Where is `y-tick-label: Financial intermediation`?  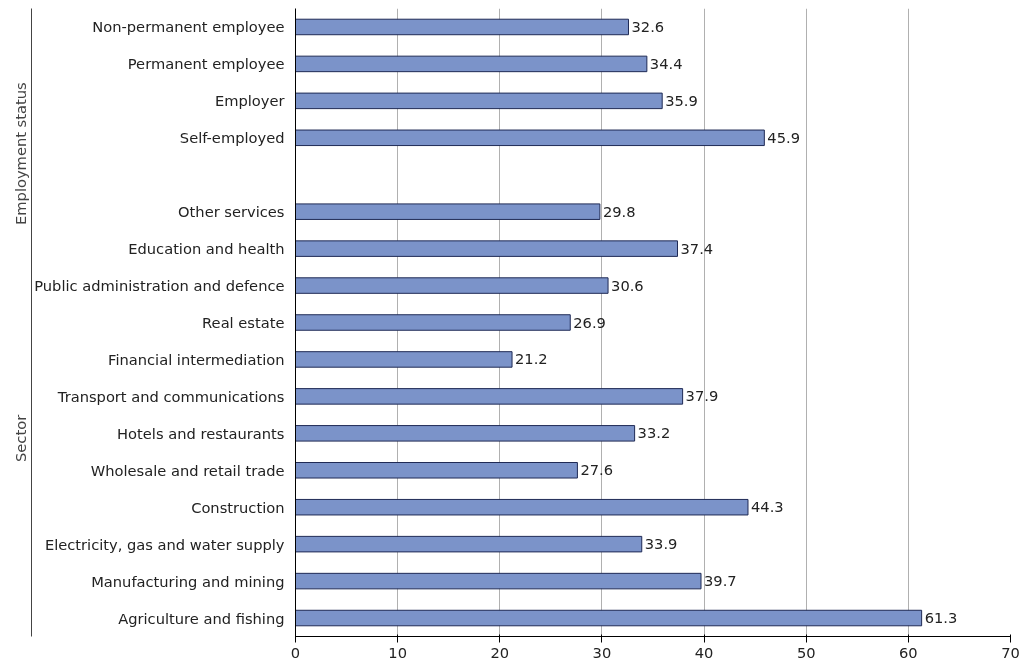 y-tick-label: Financial intermediation is located at coordinates (196, 359).